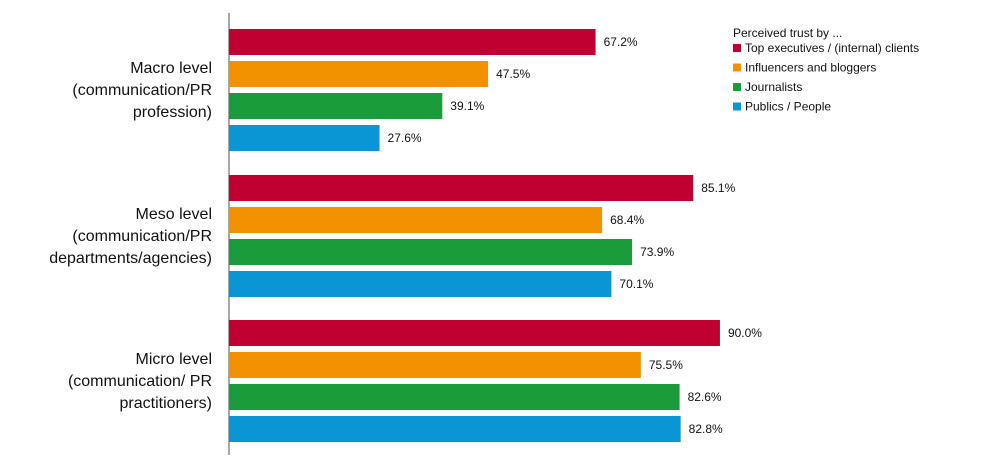 The width and height of the screenshot is (1002, 475). Describe the element at coordinates (666, 365) in the screenshot. I see `value-label-3-2: 75.5%` at that location.